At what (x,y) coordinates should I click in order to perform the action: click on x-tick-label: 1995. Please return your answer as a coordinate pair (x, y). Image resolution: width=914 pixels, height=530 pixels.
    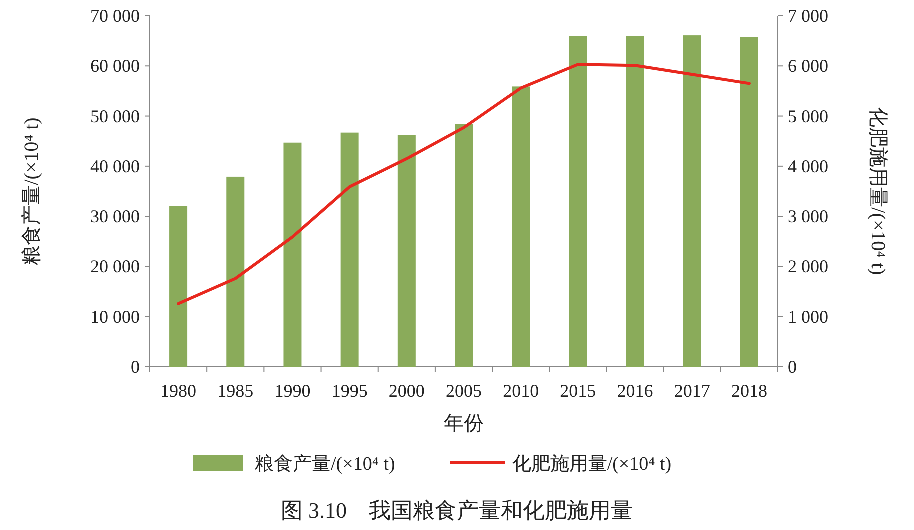
    Looking at the image, I should click on (350, 391).